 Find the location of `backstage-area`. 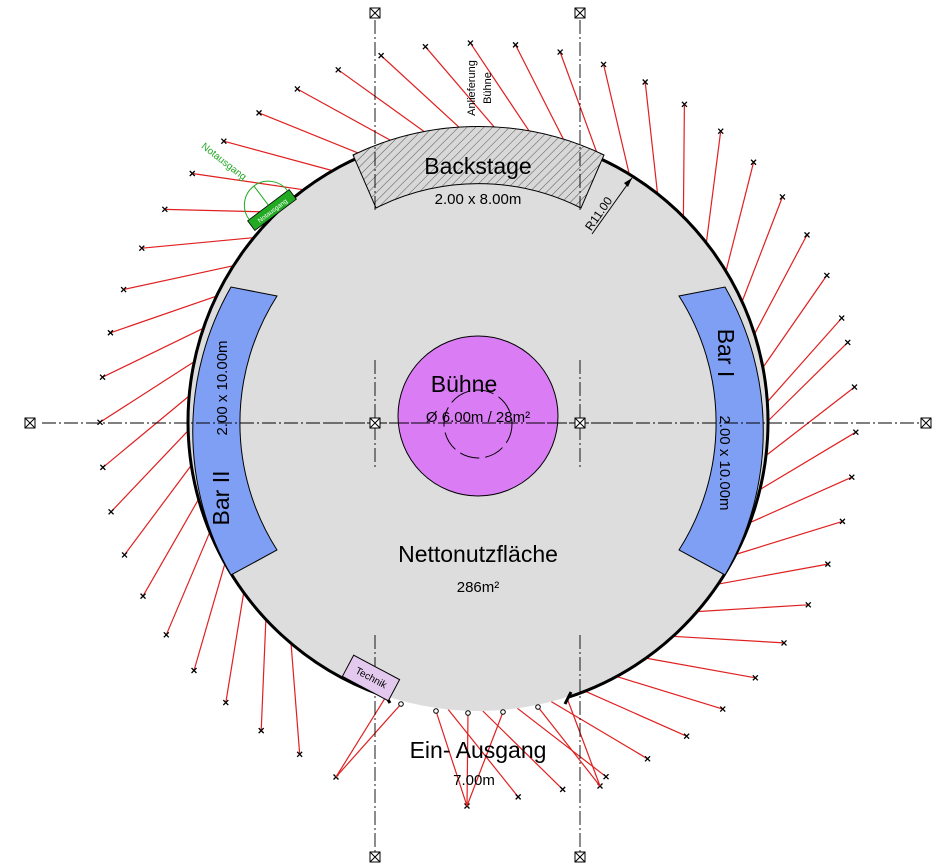

backstage-area is located at coordinates (478, 167).